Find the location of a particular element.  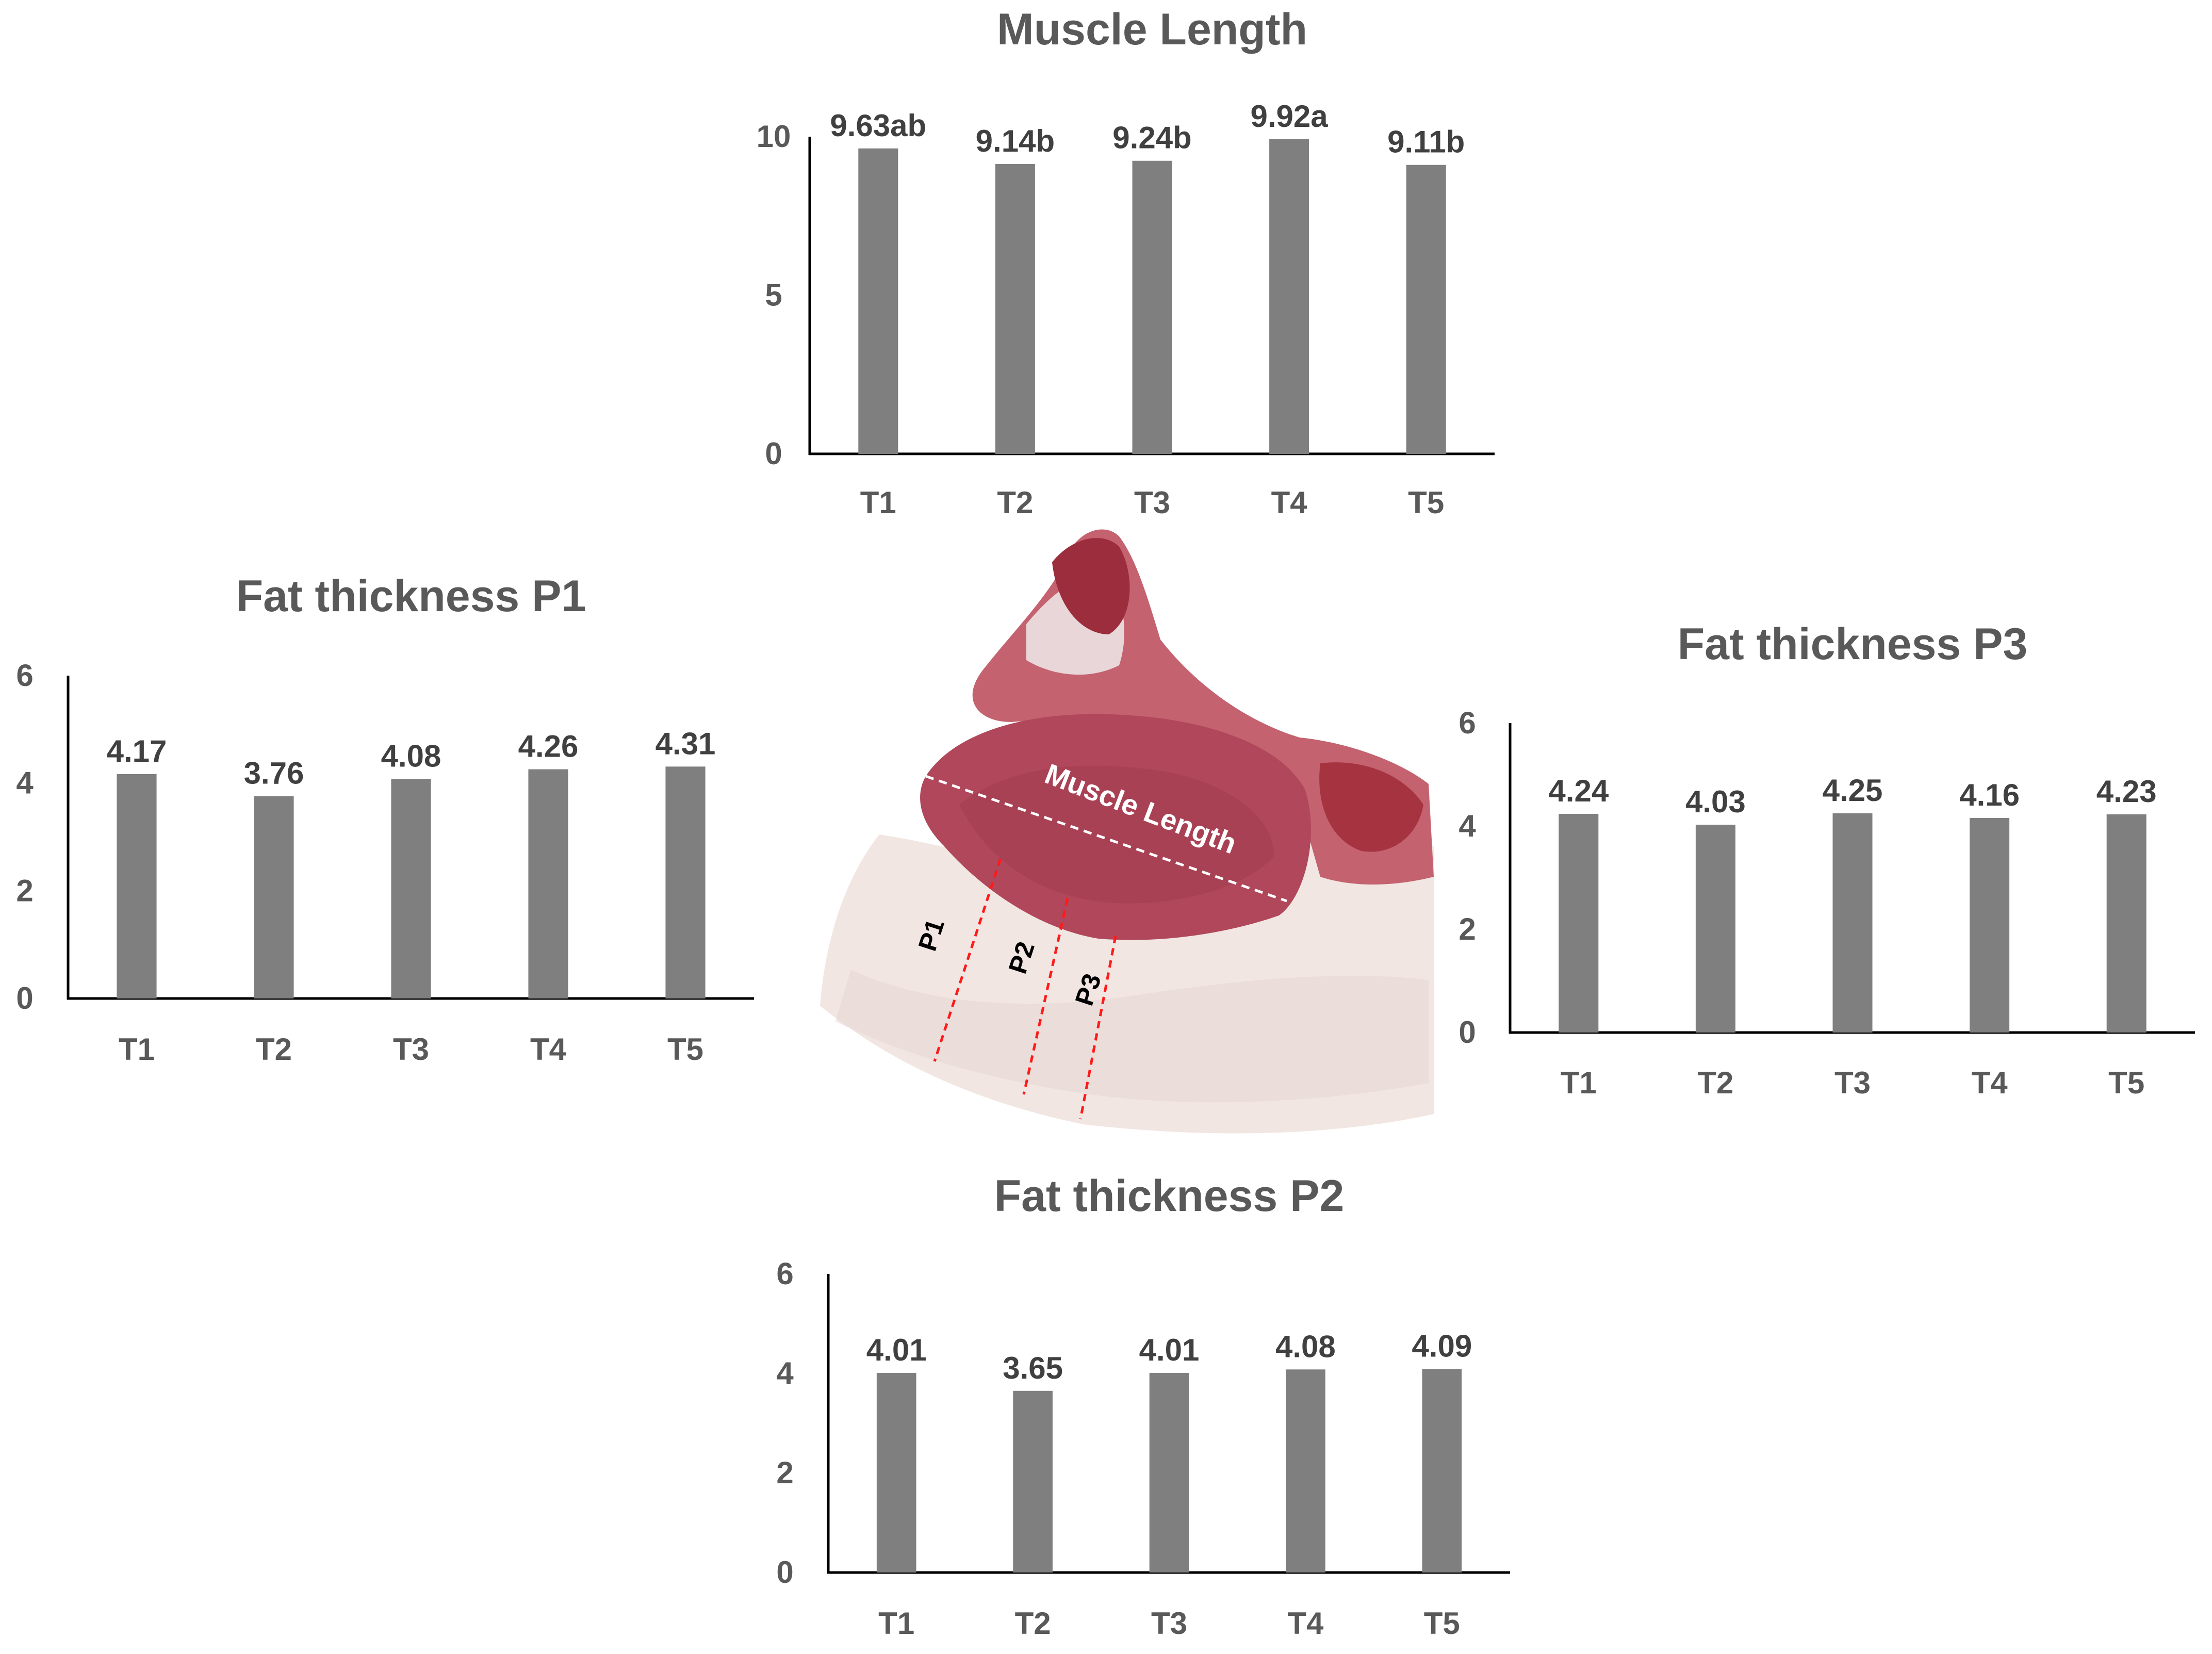

data-label: 3.65 is located at coordinates (1033, 1368).